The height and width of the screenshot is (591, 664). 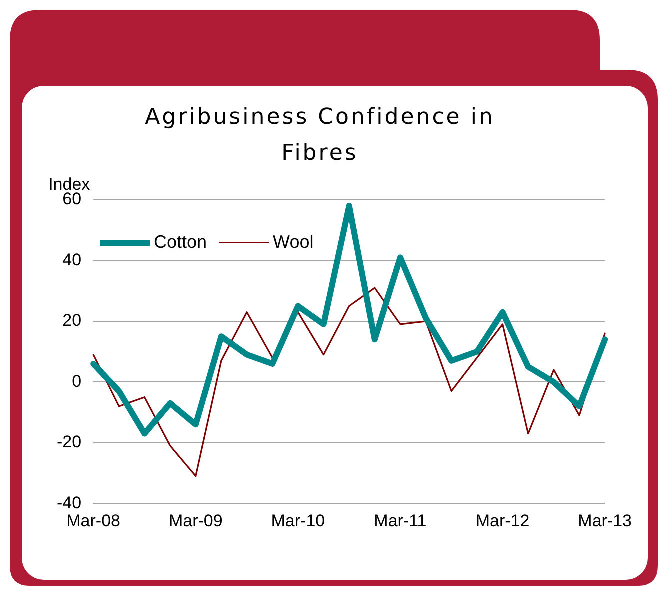 I want to click on x-tick-label: Mar-11, so click(x=400, y=520).